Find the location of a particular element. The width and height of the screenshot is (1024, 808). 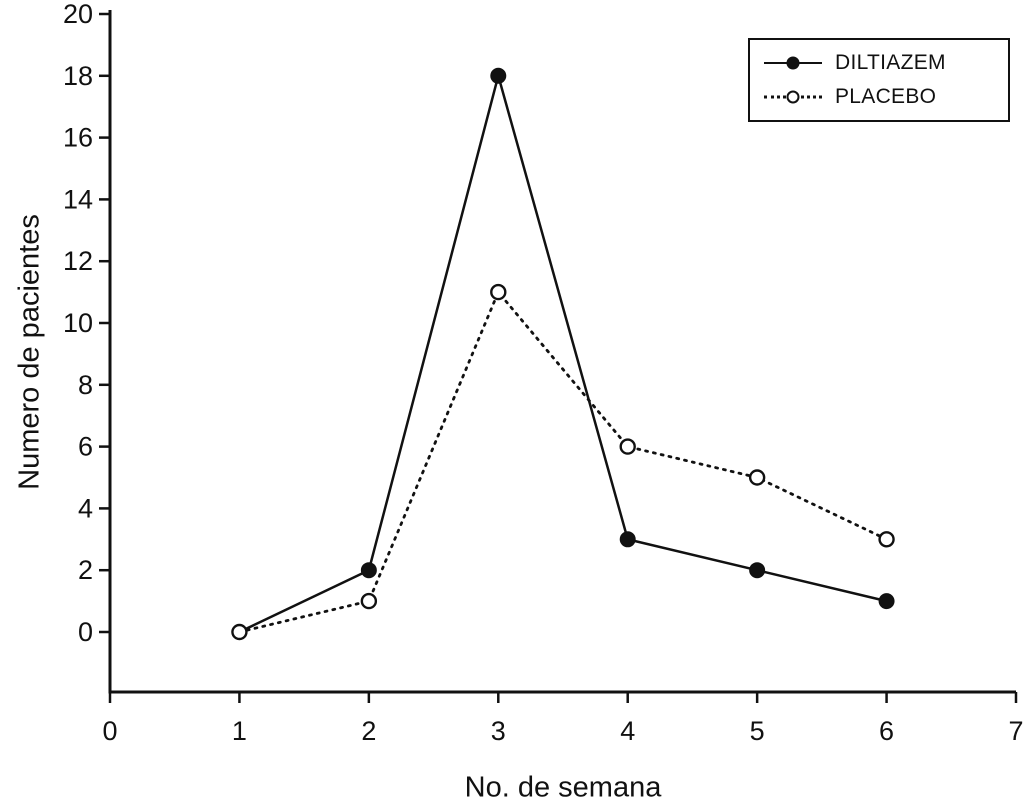

y-tick-label: 8 is located at coordinates (85, 385).